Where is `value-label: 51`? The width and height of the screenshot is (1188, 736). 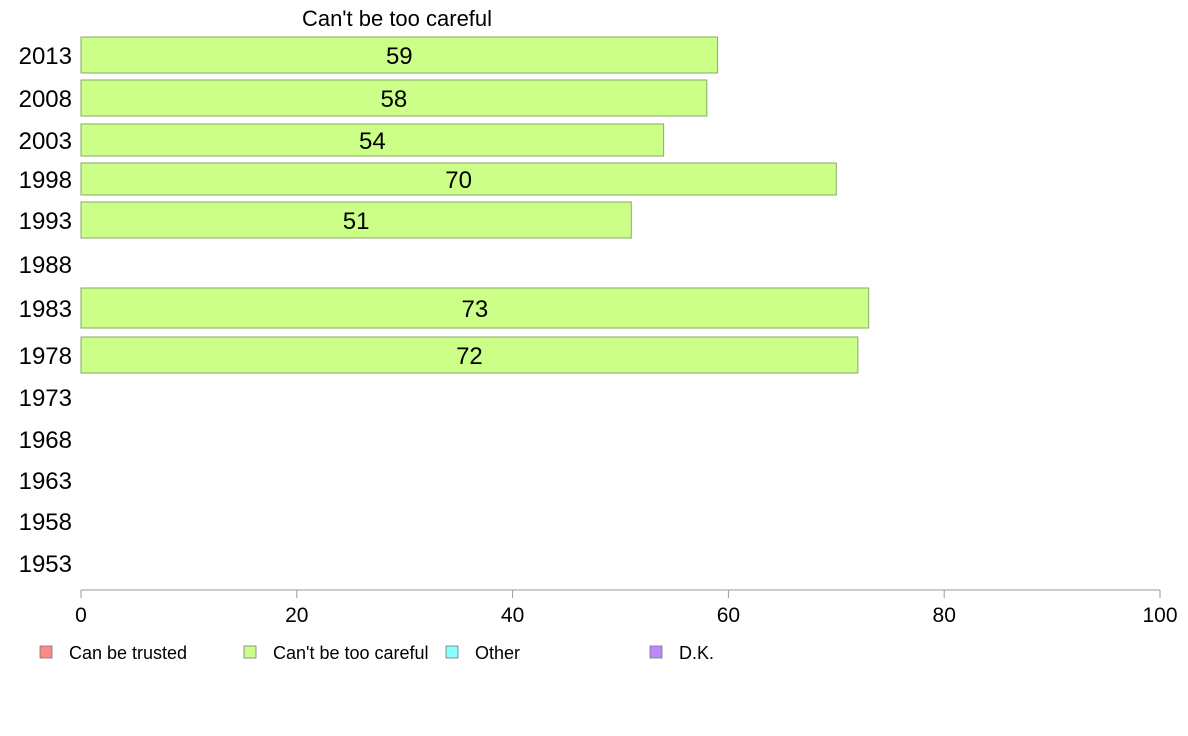
value-label: 51 is located at coordinates (356, 221).